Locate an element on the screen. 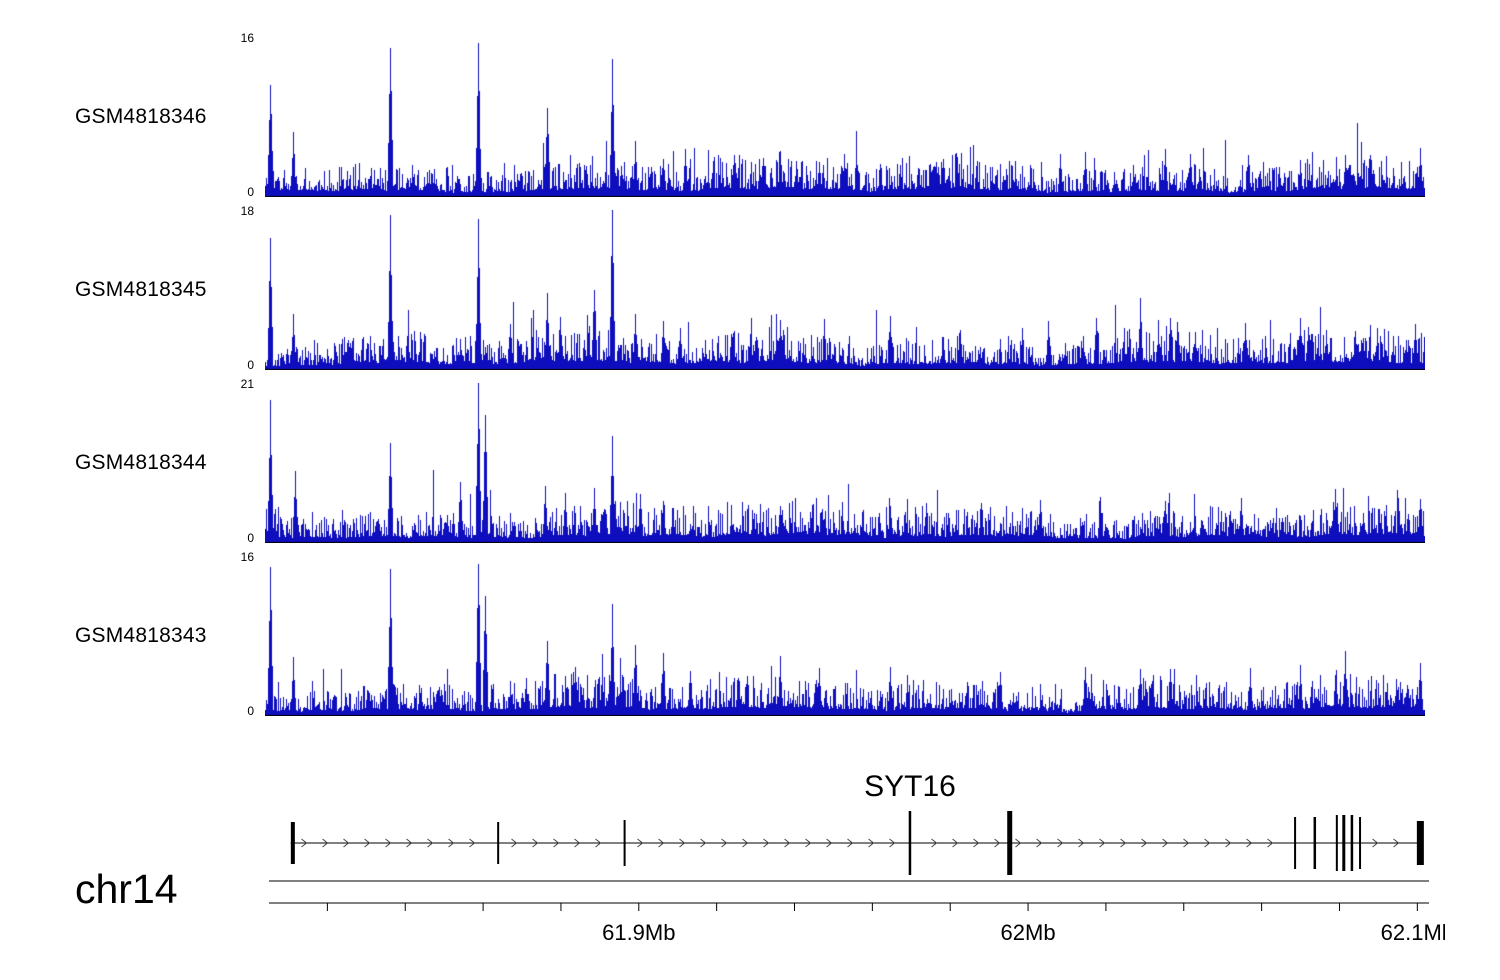 The image size is (1500, 980). track-y-axis: 21 0 is located at coordinates (241, 461).